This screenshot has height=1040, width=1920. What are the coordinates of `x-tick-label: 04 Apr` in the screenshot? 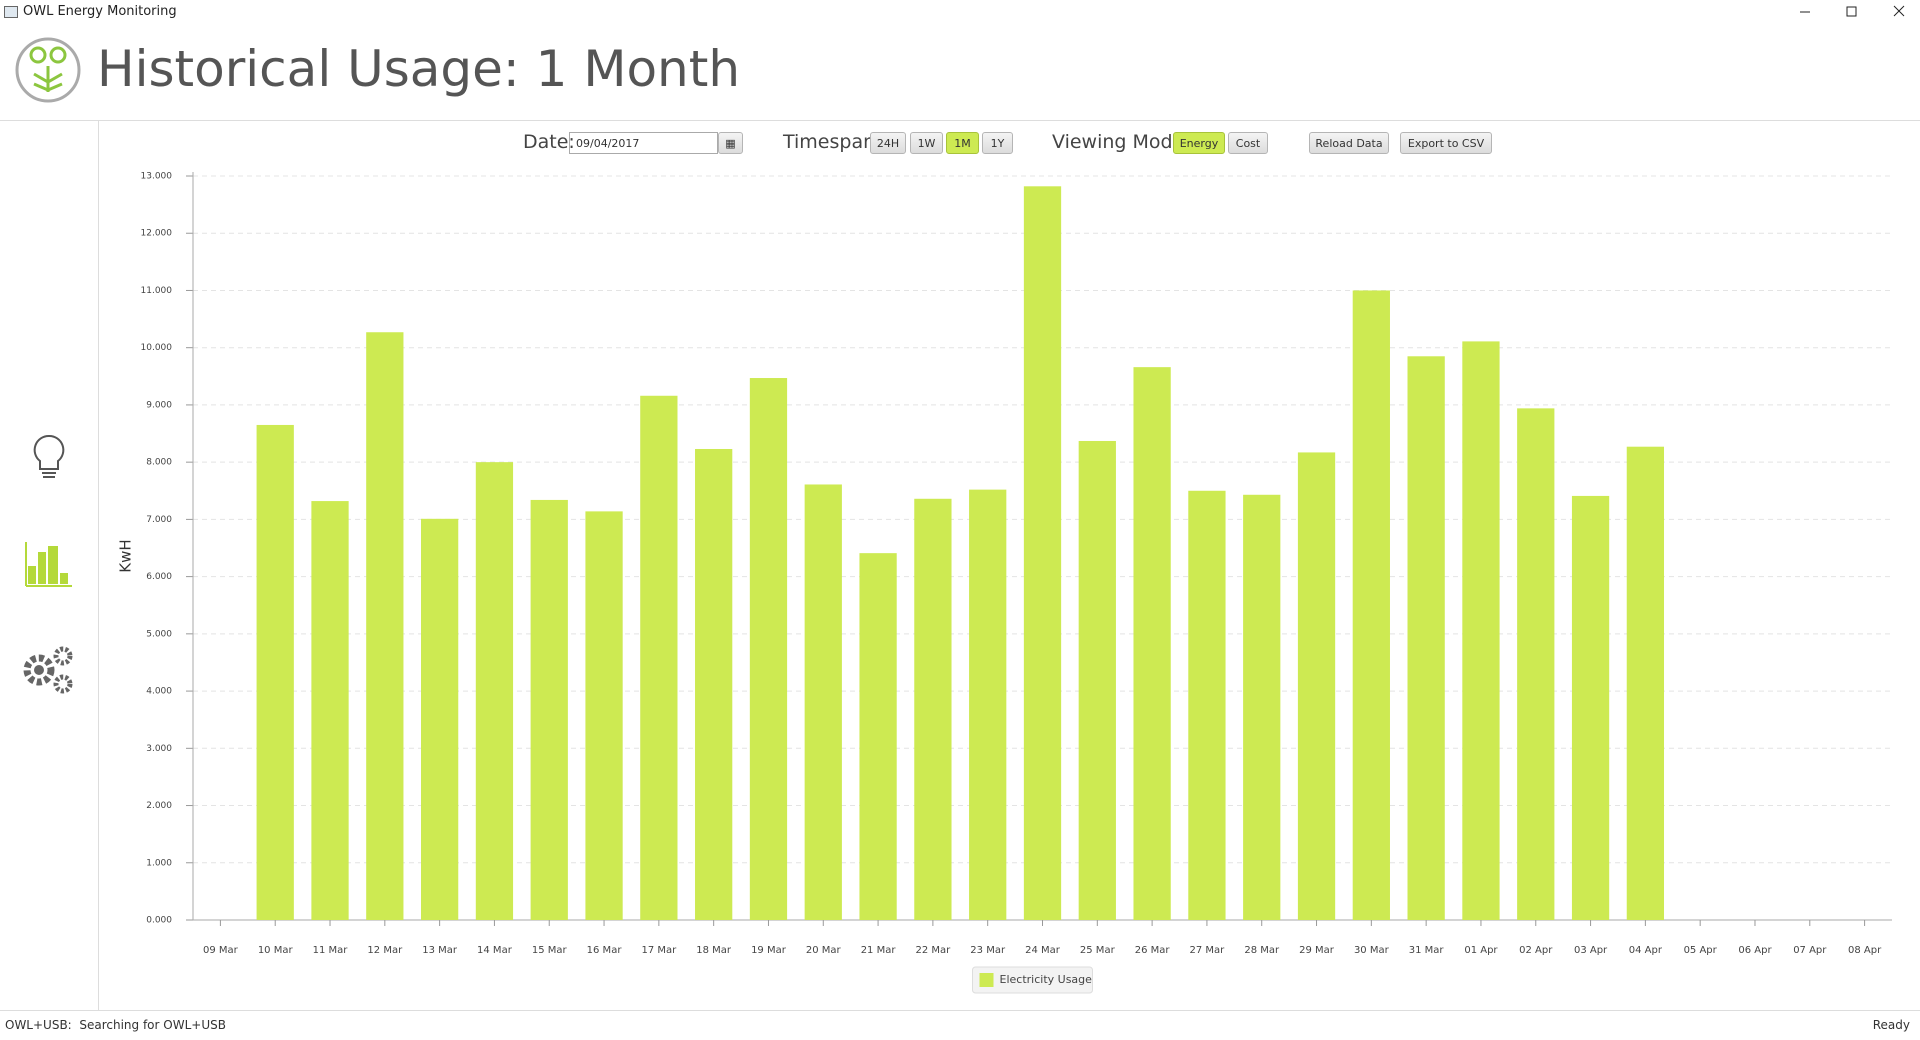 It's located at (1646, 950).